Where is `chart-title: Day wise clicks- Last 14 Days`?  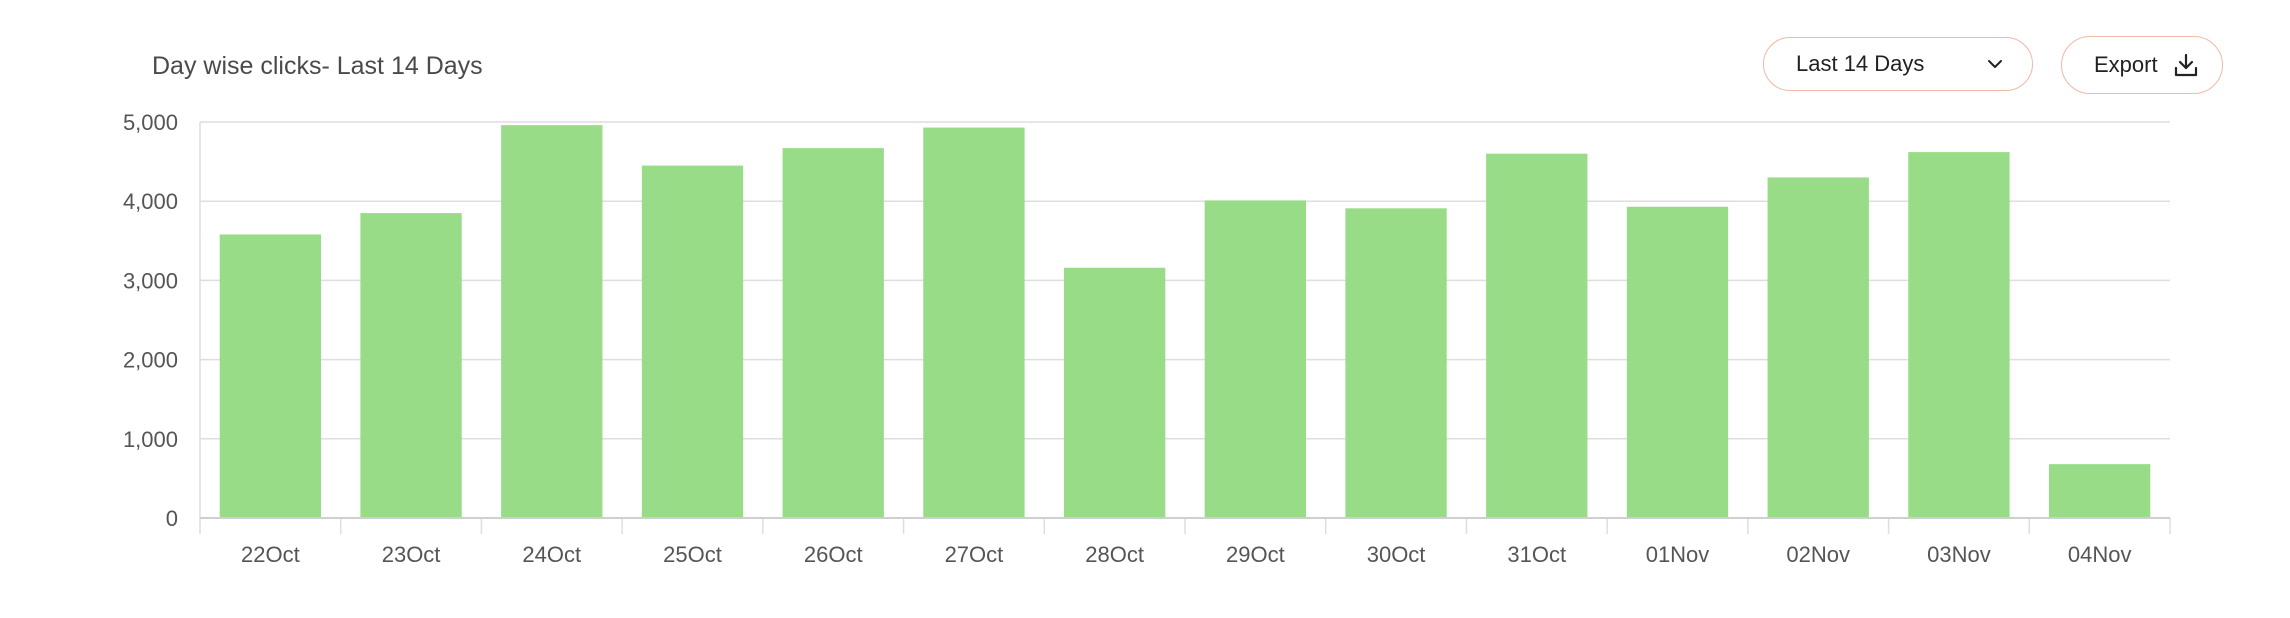
chart-title: Day wise clicks- Last 14 Days is located at coordinates (317, 66).